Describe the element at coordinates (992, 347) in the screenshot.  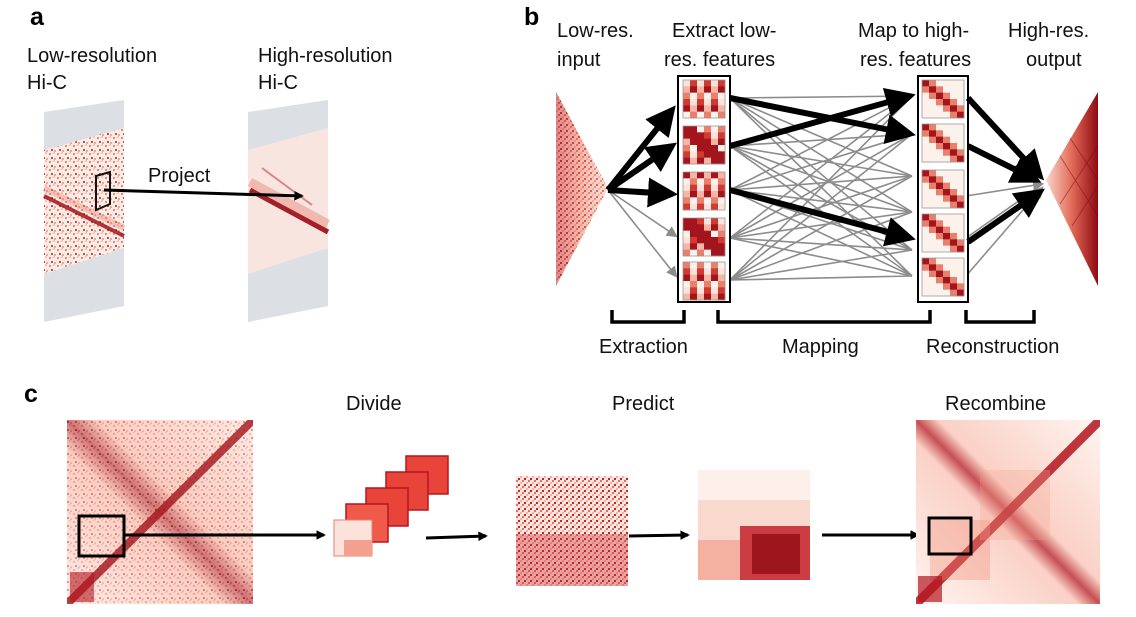
I see `stage-reconstruction-label: Reconstruction` at that location.